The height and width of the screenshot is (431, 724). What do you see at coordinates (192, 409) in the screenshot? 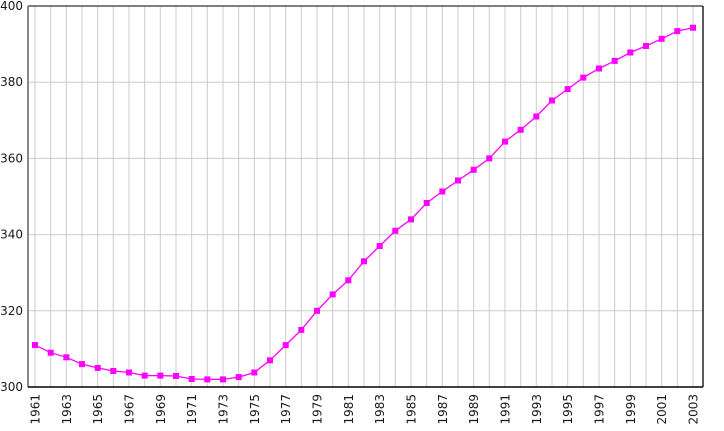
I see `x-tick-label: 1971` at bounding box center [192, 409].